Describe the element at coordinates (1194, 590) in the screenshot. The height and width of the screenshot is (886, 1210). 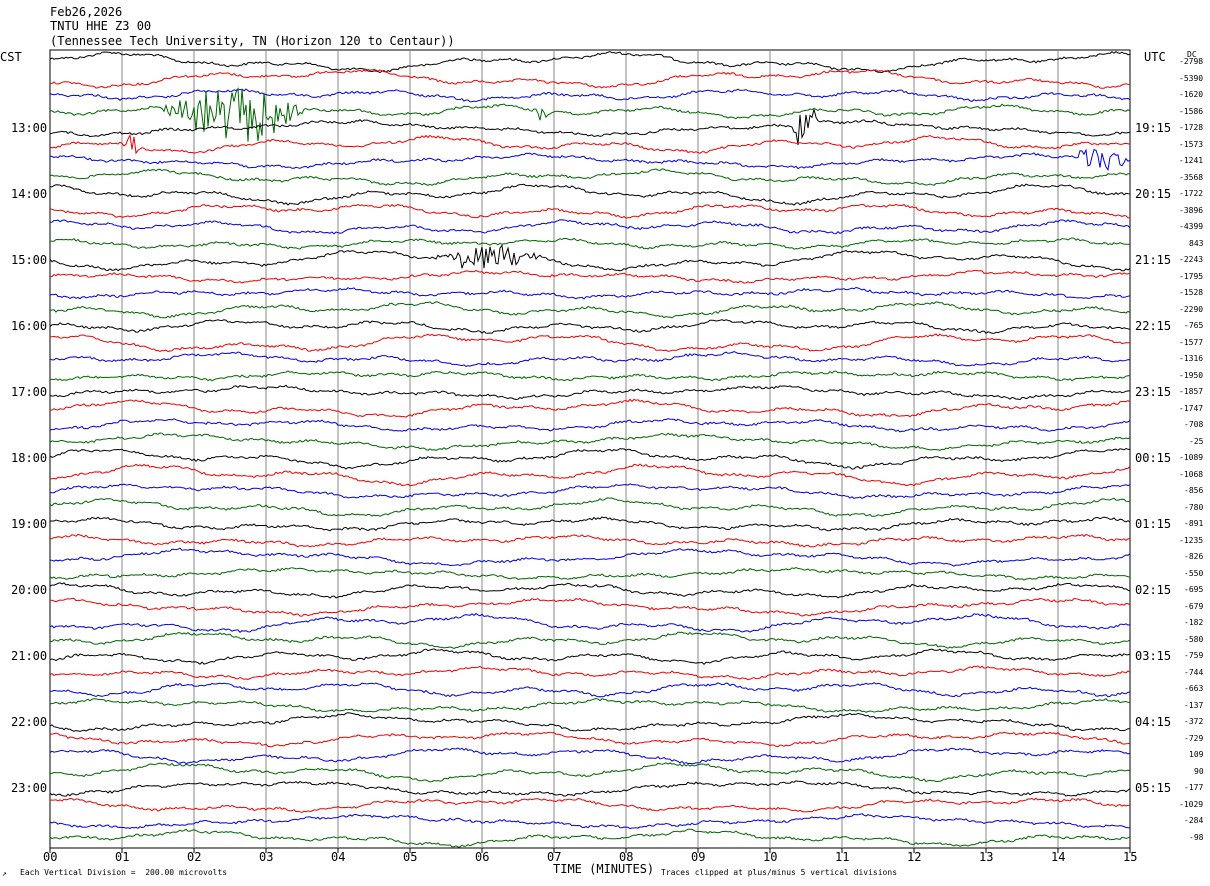
I see `dc-offset-label: -695` at that location.